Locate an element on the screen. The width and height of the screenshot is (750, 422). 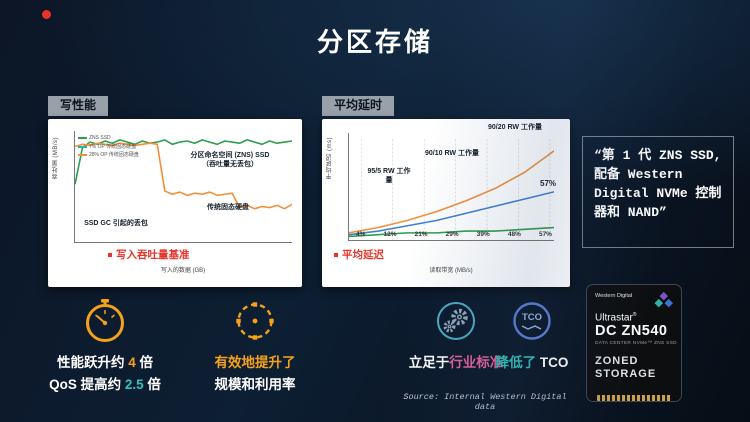
product-model: DC ZN540 is located at coordinates (631, 331).